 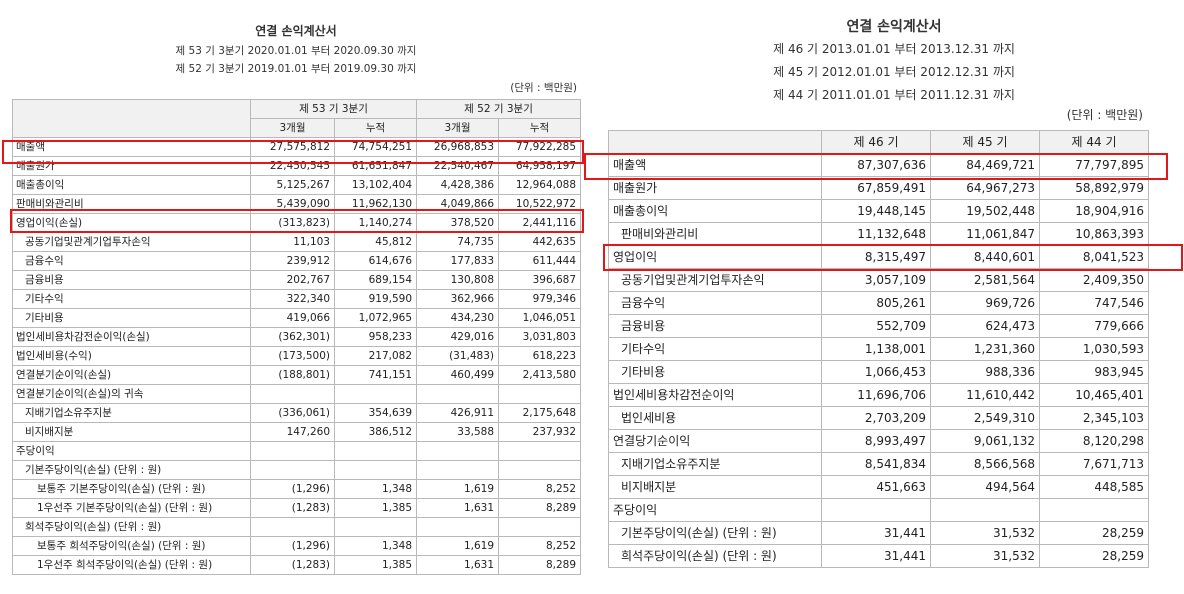 What do you see at coordinates (131, 546) in the screenshot?
I see `left-row-label: 보통주 희석주당이익(손실) (단위 : 원)` at bounding box center [131, 546].